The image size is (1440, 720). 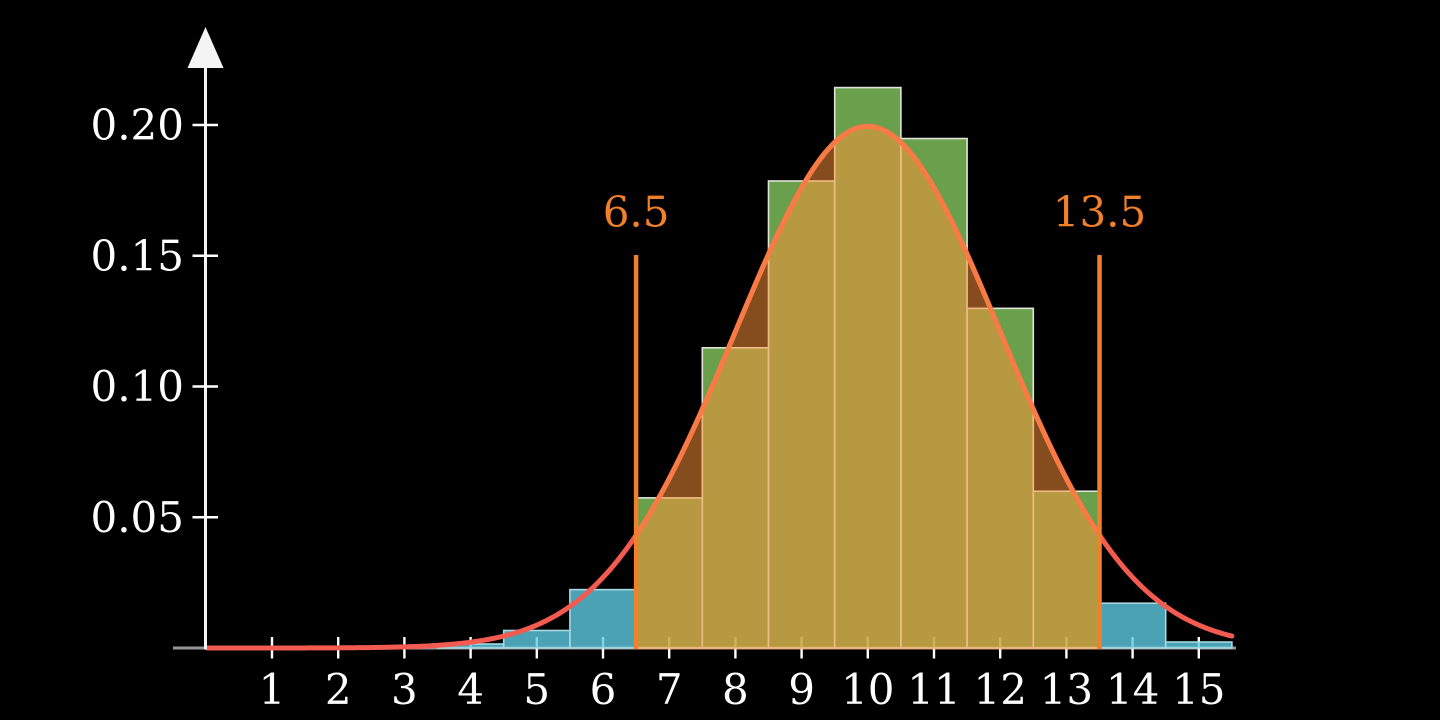 What do you see at coordinates (137, 125) in the screenshot?
I see `y-tick-label: 0.20` at bounding box center [137, 125].